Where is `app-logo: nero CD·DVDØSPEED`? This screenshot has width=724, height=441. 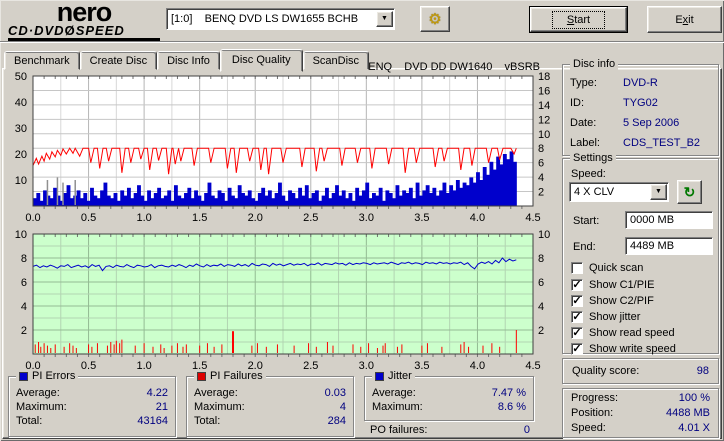 app-logo: nero CD·DVDØSPEED is located at coordinates (84, 20).